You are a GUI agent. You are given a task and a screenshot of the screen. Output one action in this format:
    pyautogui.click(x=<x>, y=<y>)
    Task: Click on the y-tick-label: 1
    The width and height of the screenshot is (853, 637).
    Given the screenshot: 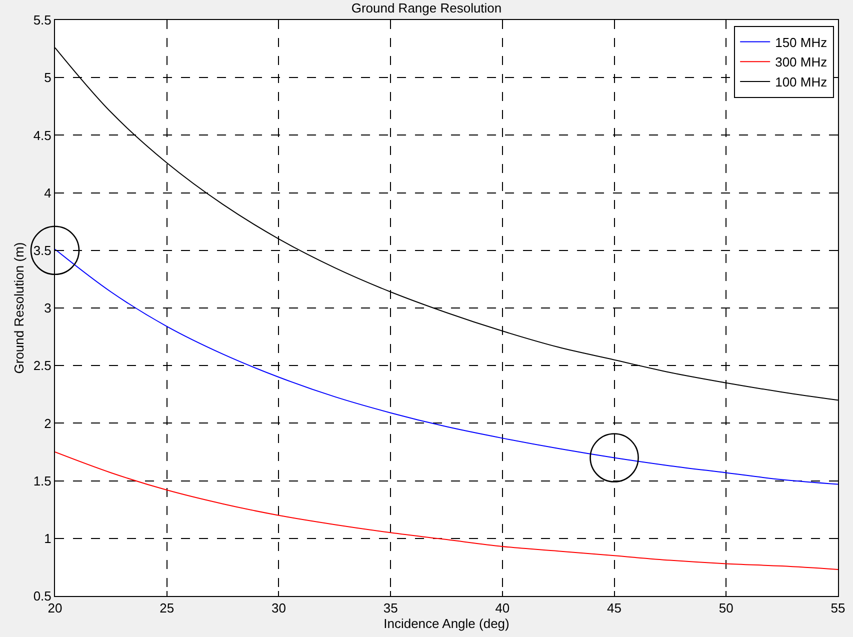 What is the action you would take?
    pyautogui.click(x=48, y=538)
    